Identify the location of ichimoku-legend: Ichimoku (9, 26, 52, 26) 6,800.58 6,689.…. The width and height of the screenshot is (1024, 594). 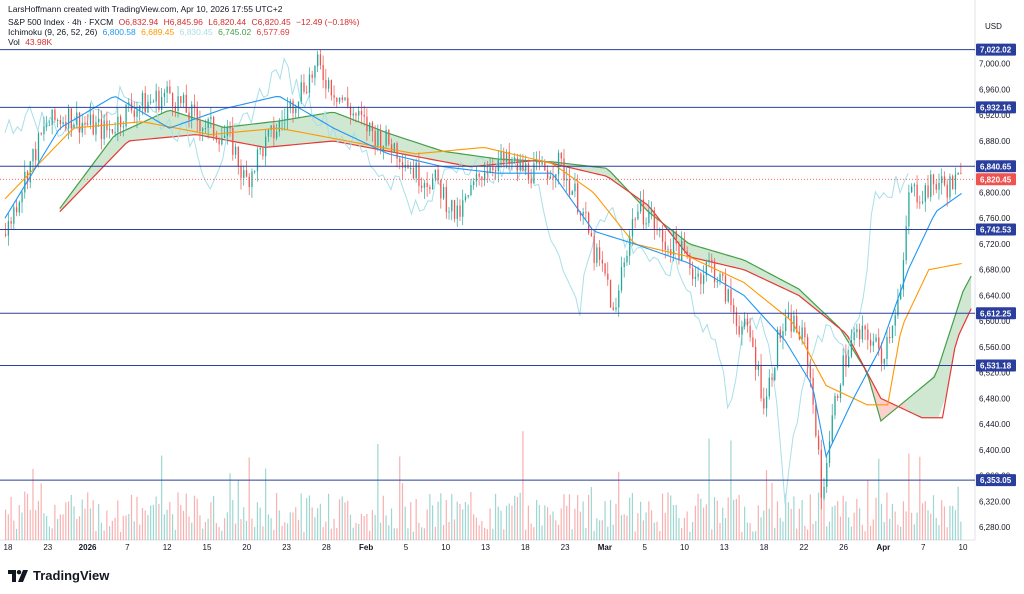
(150, 32).